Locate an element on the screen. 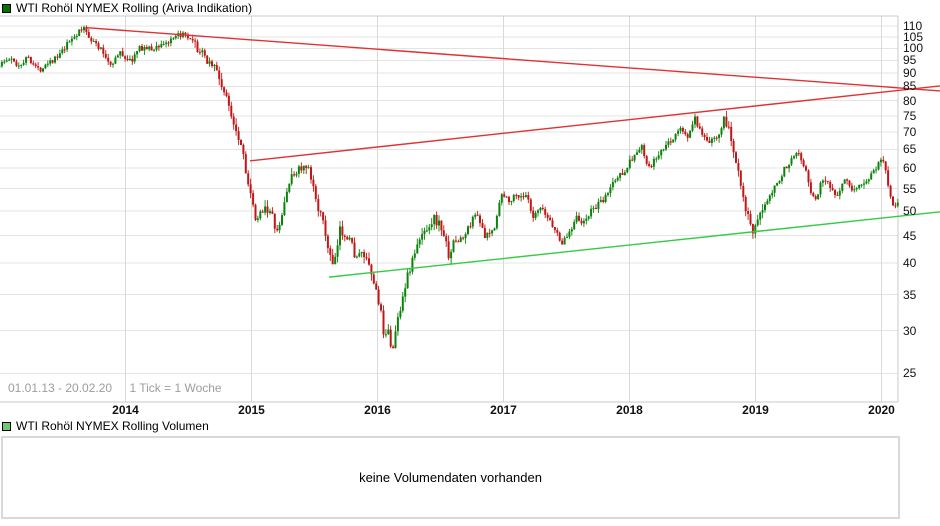  trendline-ascending-support is located at coordinates (634, 244).